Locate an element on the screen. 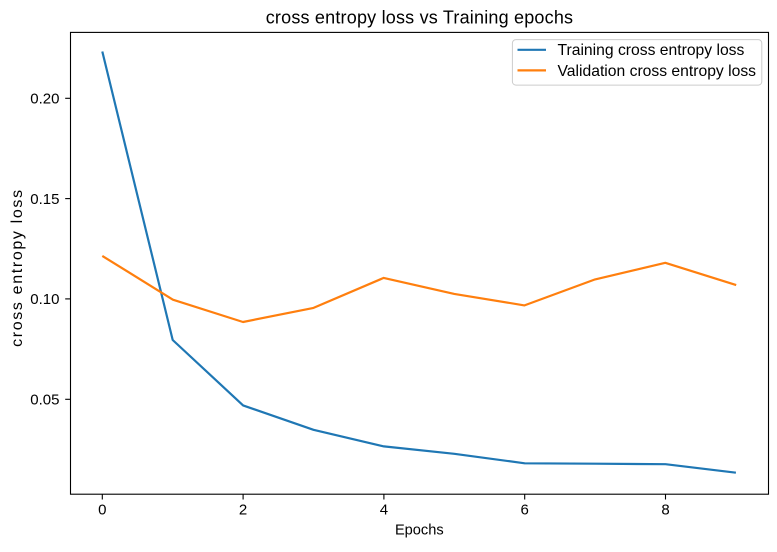 This screenshot has height=552, width=777. svg-text: 8 is located at coordinates (665, 510).